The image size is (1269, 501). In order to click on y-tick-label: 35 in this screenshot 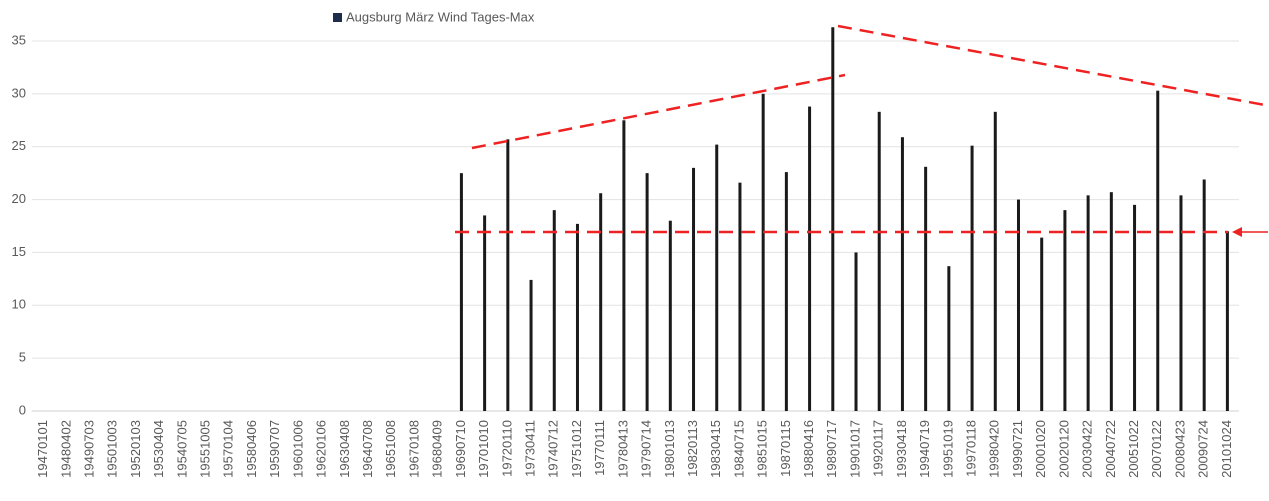, I will do `click(19, 39)`.